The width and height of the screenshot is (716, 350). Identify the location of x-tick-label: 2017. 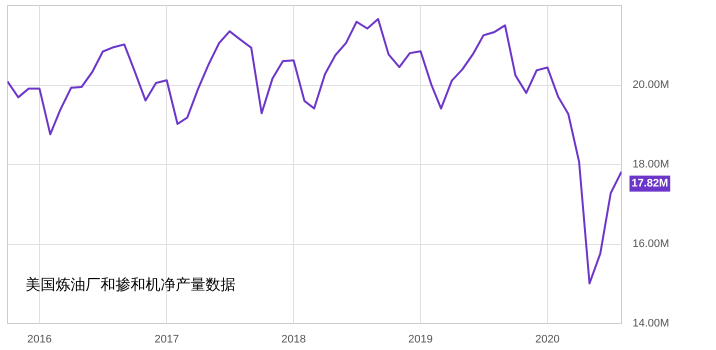
(166, 340).